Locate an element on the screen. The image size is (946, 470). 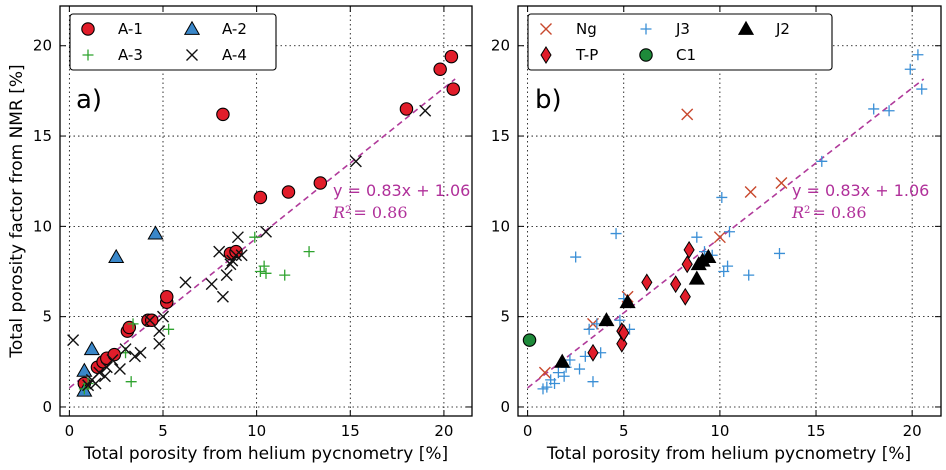
y-tick-label: 10 is located at coordinates (42, 226).